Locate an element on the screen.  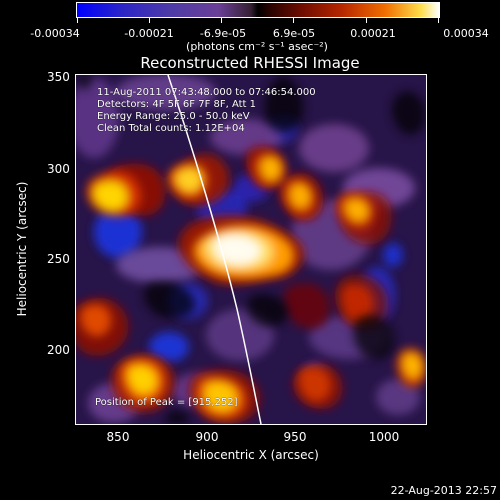
y-tick-label: 200 is located at coordinates (58, 350).